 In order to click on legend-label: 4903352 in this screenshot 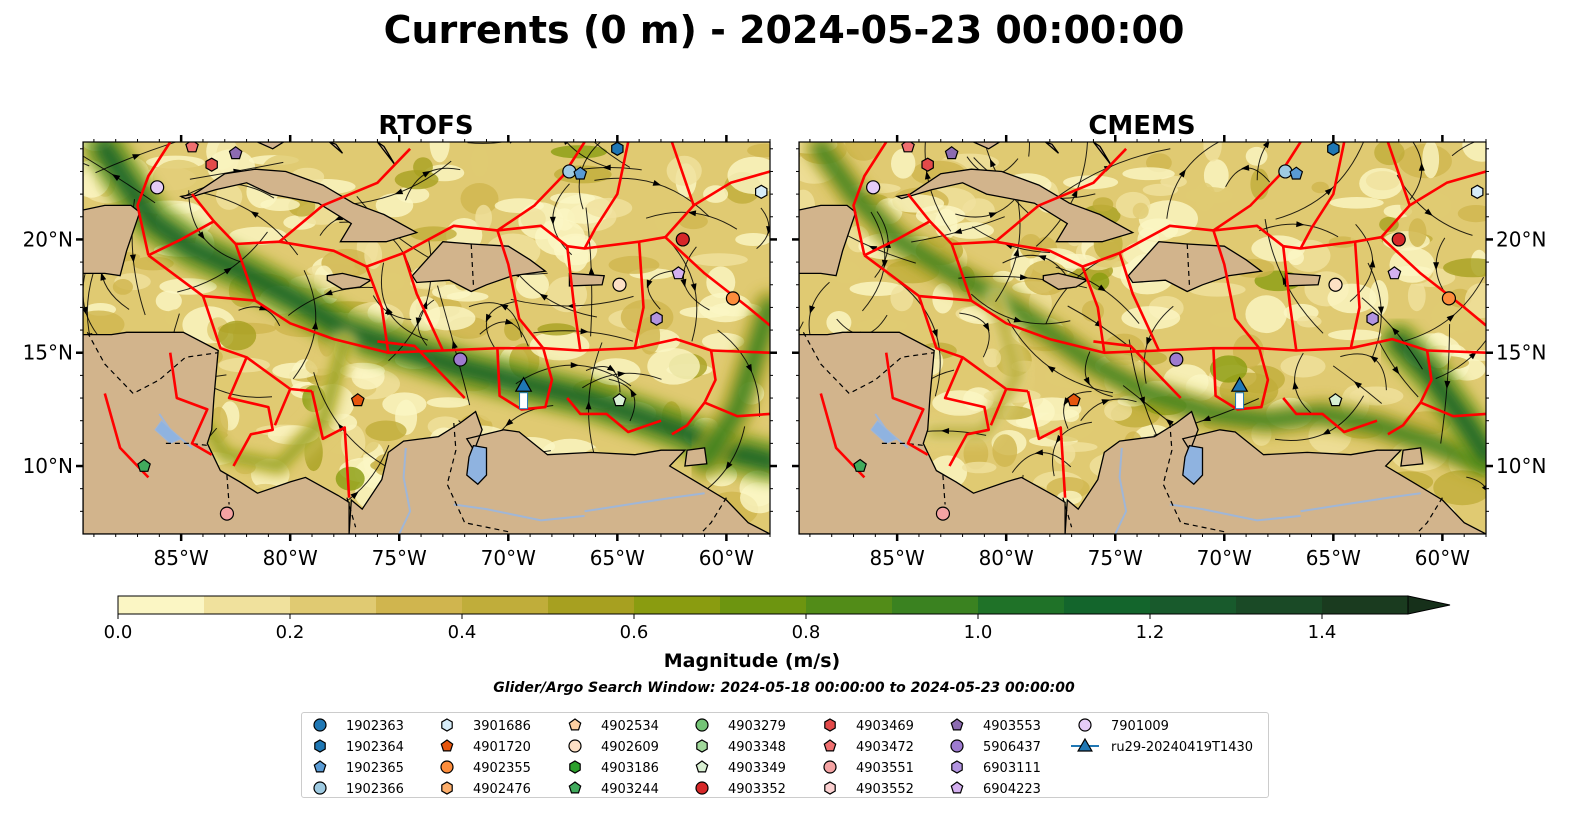, I will do `click(757, 789)`.